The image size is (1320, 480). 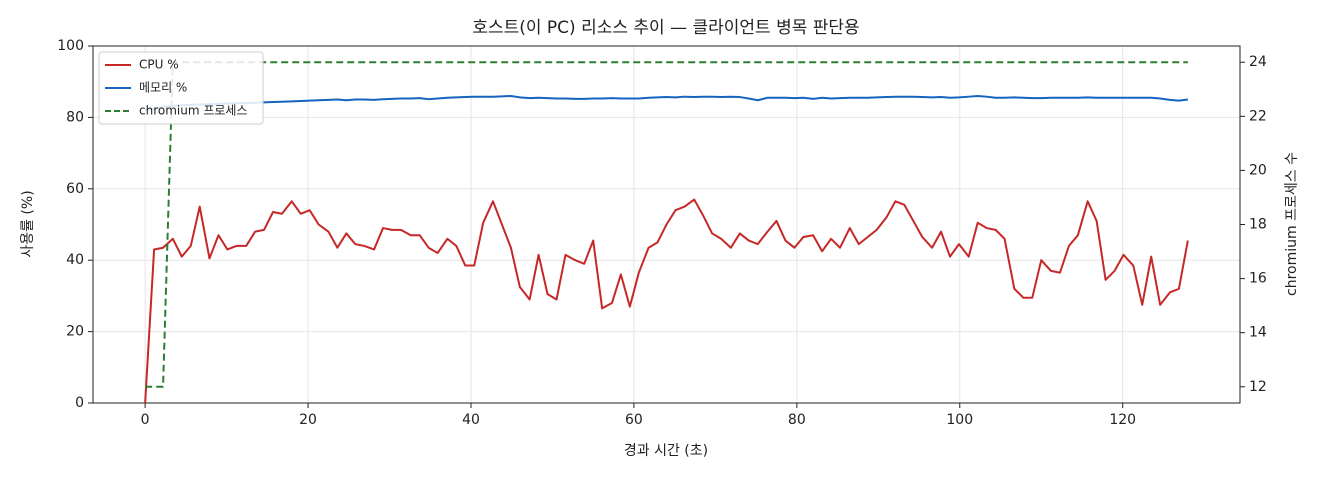 What do you see at coordinates (75, 332) in the screenshot?
I see `y-tick-label: 20` at bounding box center [75, 332].